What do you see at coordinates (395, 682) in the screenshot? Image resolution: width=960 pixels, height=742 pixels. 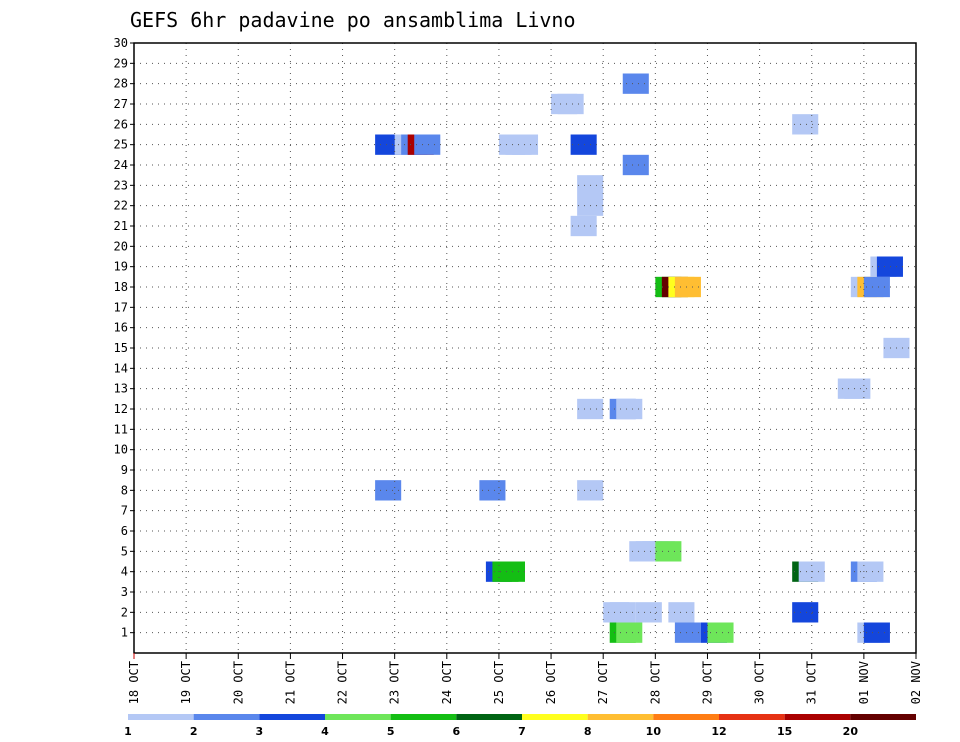 I see `x-tick-label: 23 OCT` at bounding box center [395, 682].